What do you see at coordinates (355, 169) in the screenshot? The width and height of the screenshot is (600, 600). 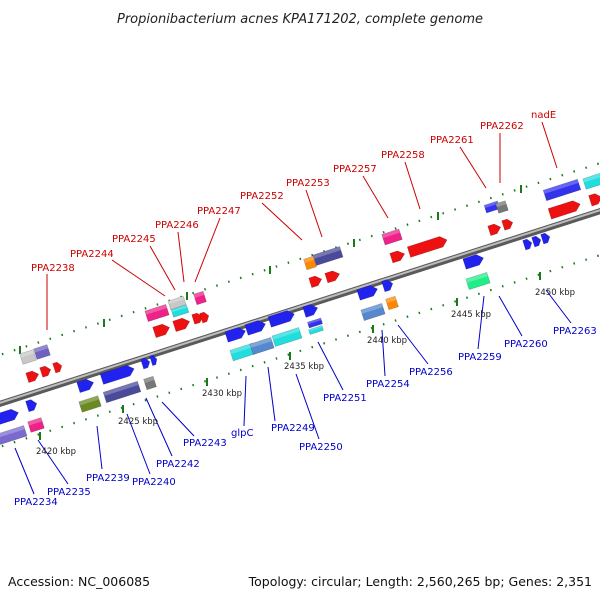 I see `gene-label-top: PPA2257` at bounding box center [355, 169].